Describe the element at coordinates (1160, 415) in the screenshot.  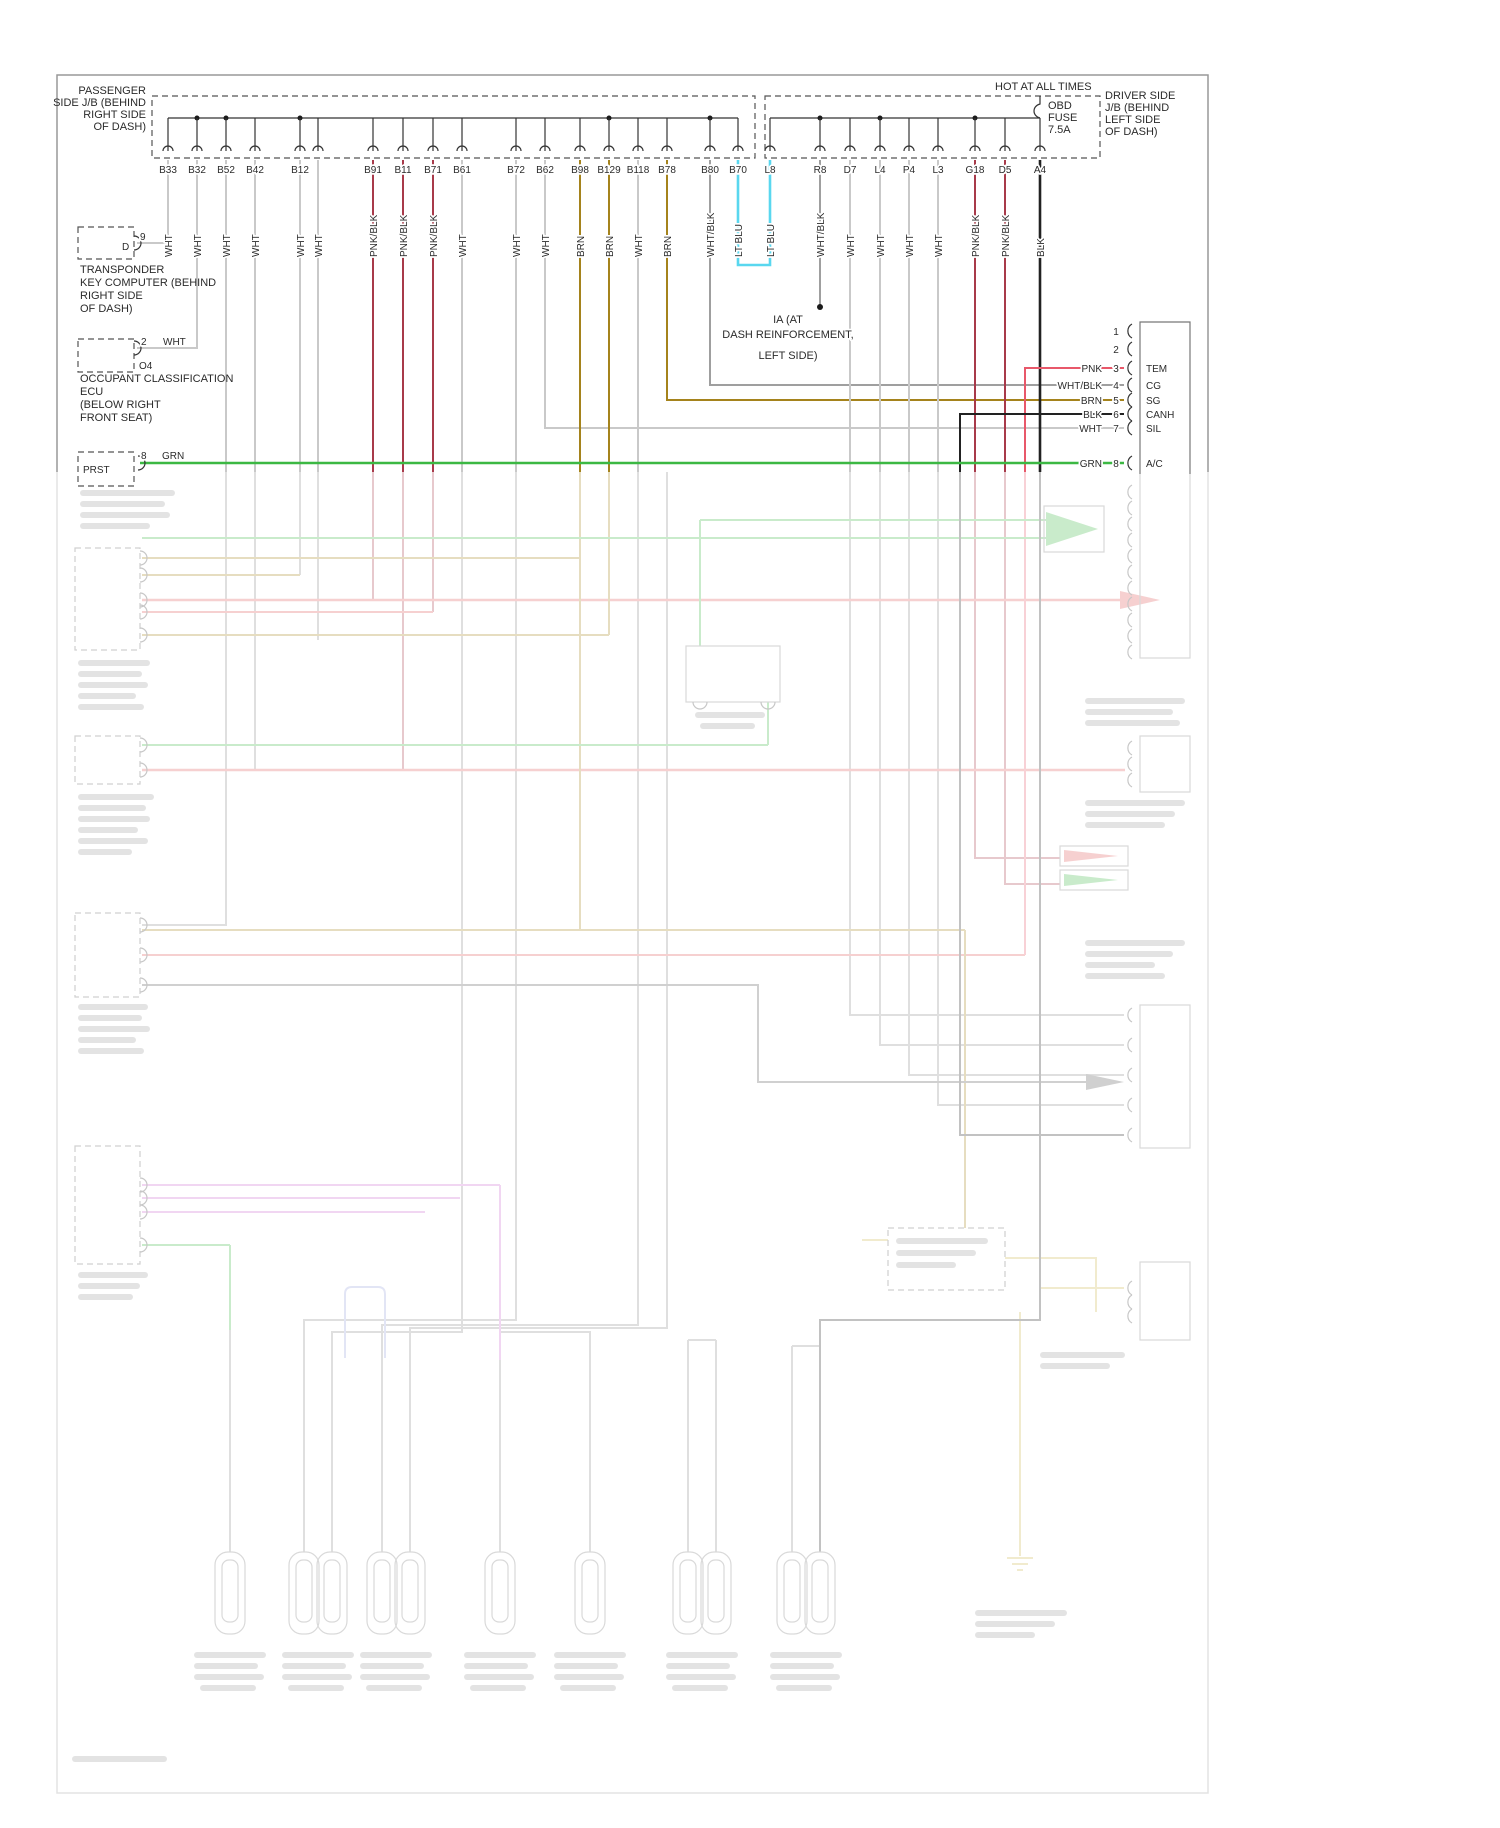
I see `dlc3-terminal-label: CANH` at that location.